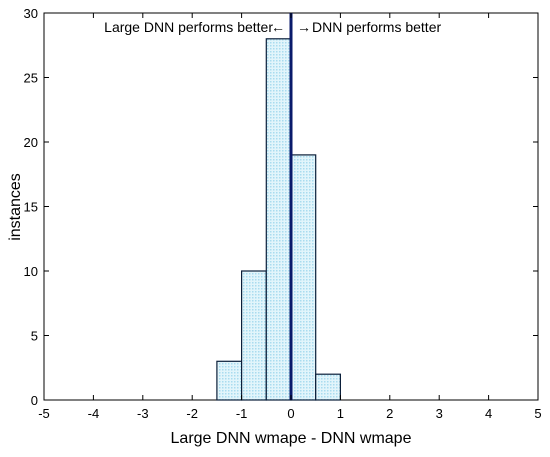 This screenshot has width=550, height=457. I want to click on y-tick-label: 20, so click(31, 142).